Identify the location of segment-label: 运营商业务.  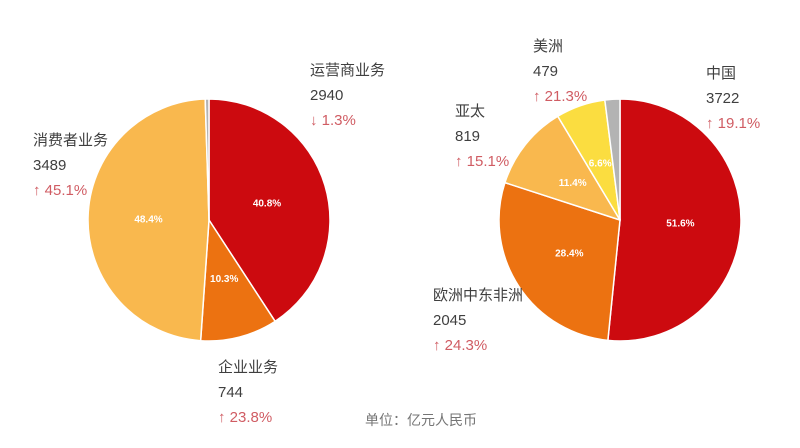
(348, 70).